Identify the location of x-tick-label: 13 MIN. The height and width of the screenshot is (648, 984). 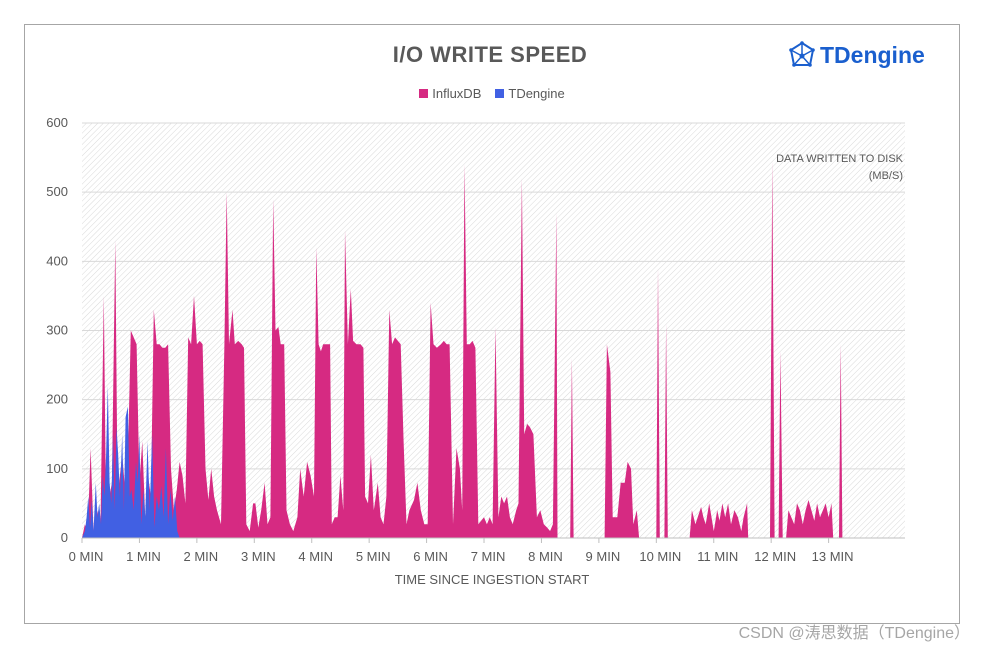
(833, 556).